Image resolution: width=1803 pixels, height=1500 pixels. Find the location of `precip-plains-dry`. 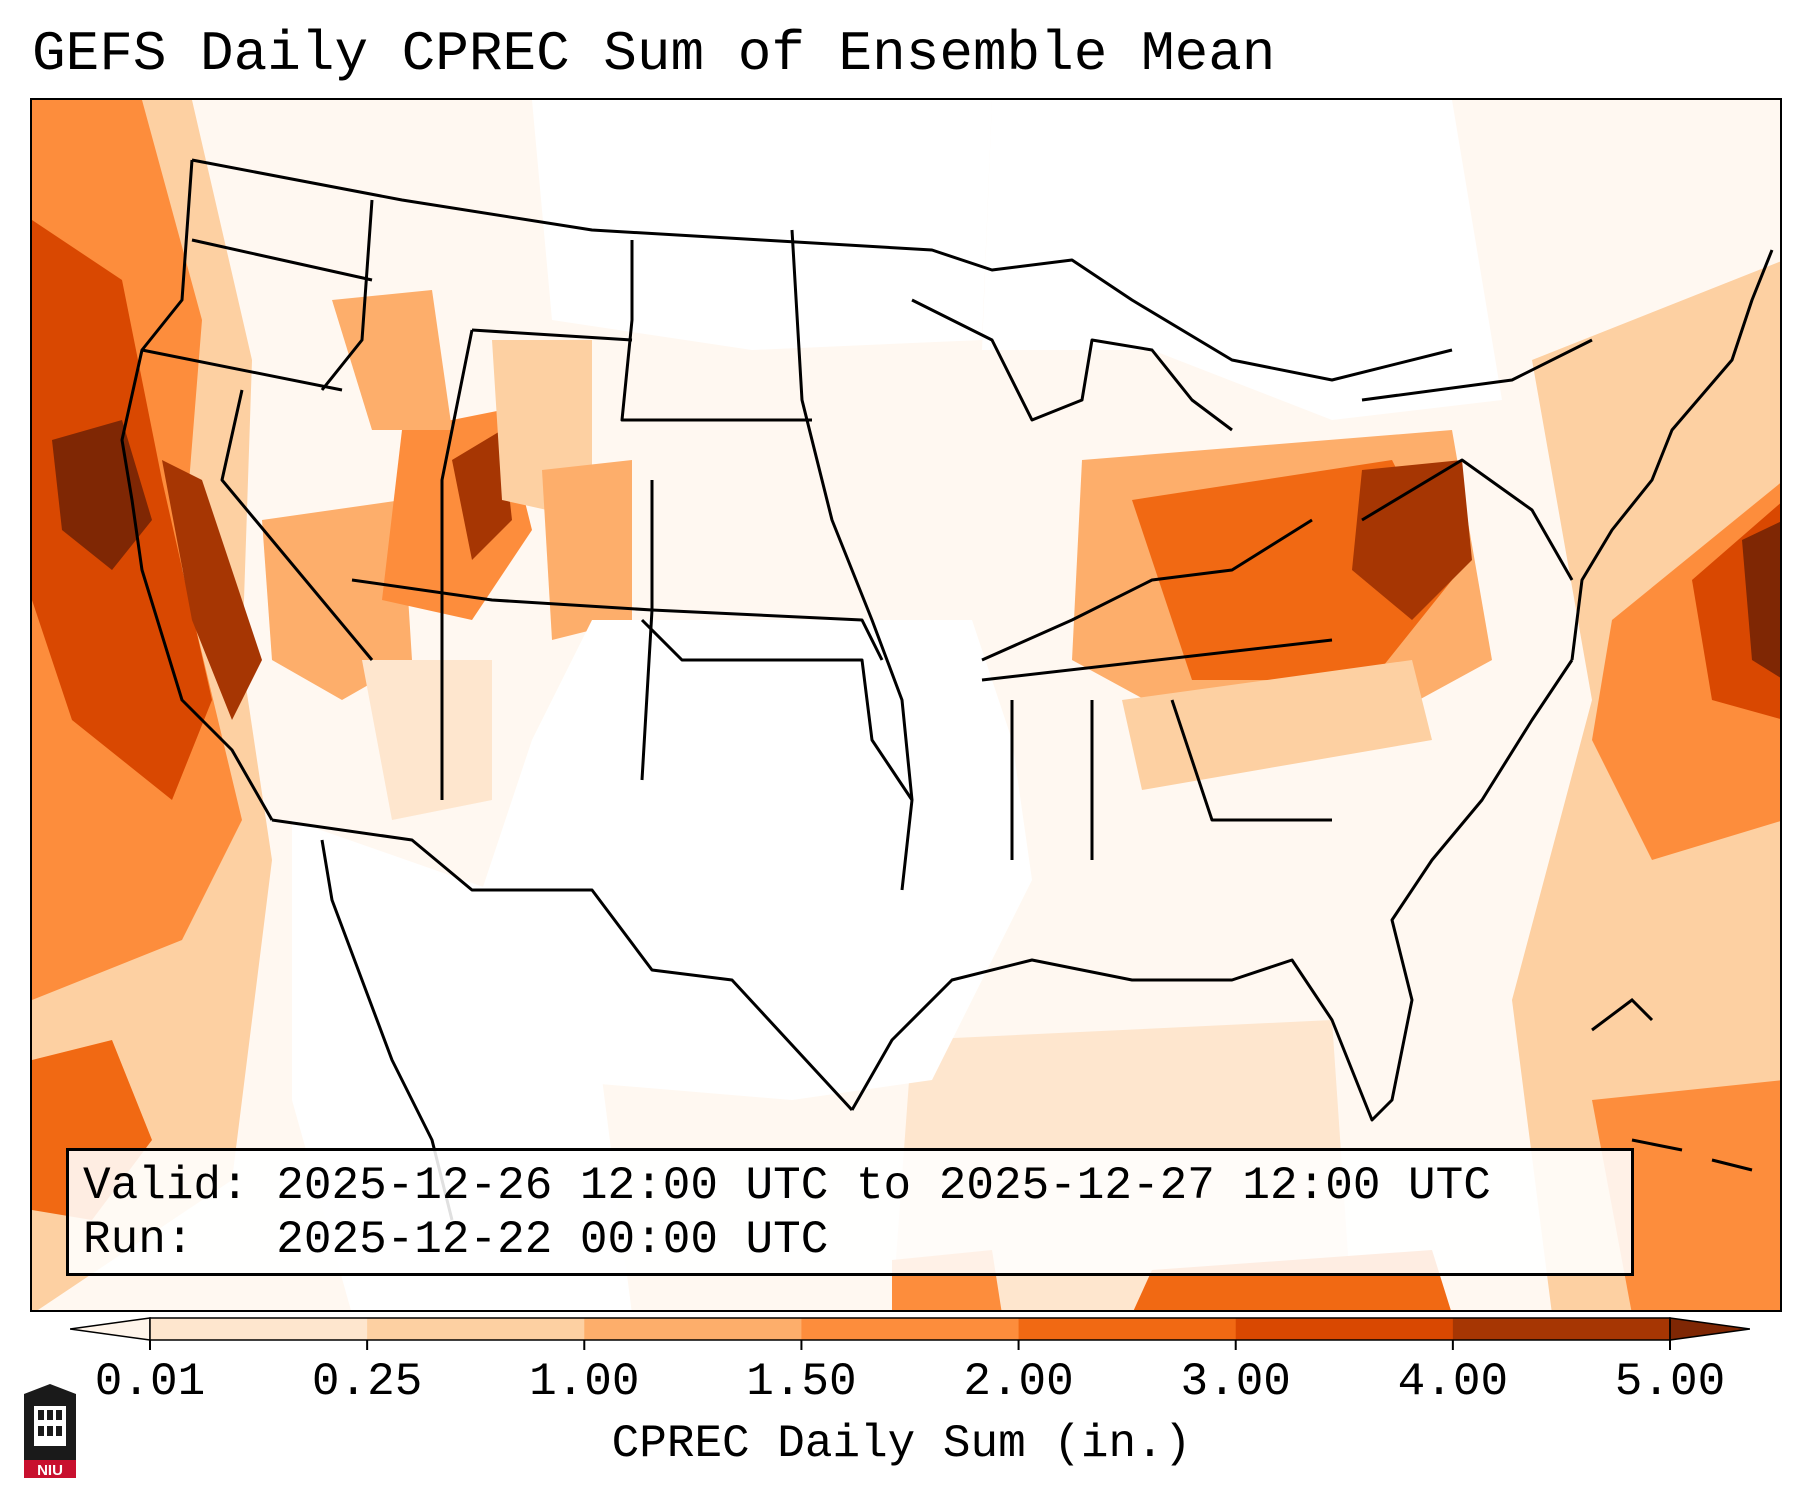

precip-plains-dry is located at coordinates (752, 860).